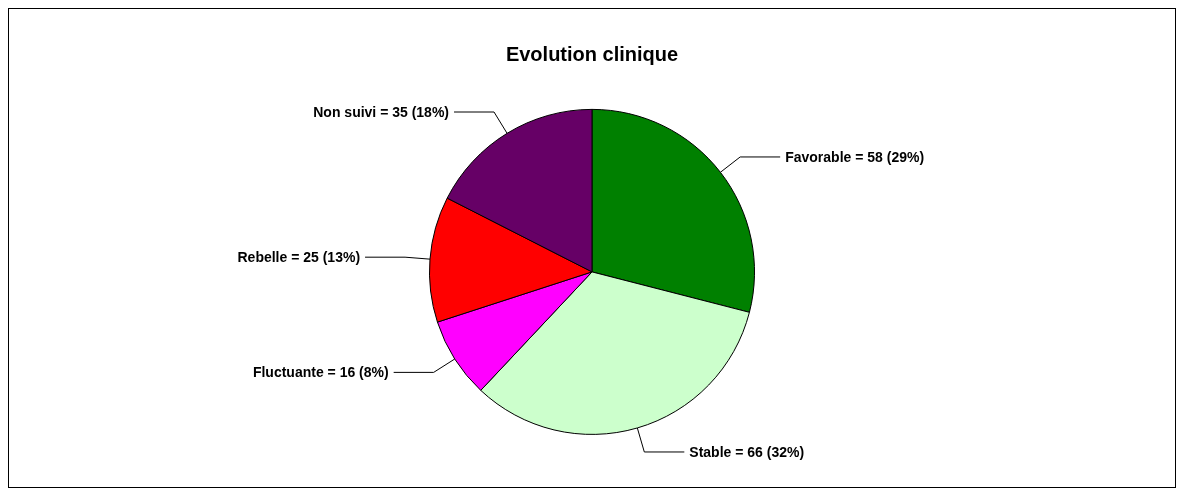  What do you see at coordinates (381, 112) in the screenshot?
I see `slice-label: Non suivi = 35 (18%)` at bounding box center [381, 112].